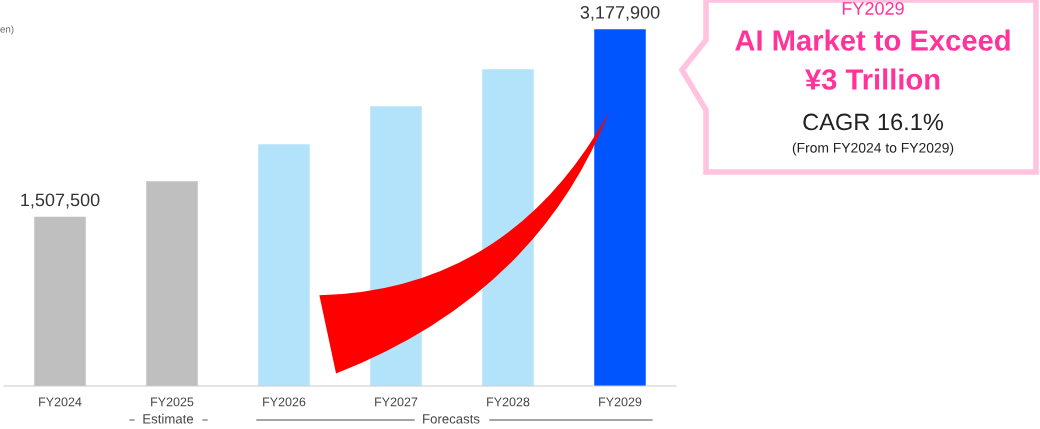  What do you see at coordinates (451, 419) in the screenshot?
I see `text: Forecasts` at bounding box center [451, 419].